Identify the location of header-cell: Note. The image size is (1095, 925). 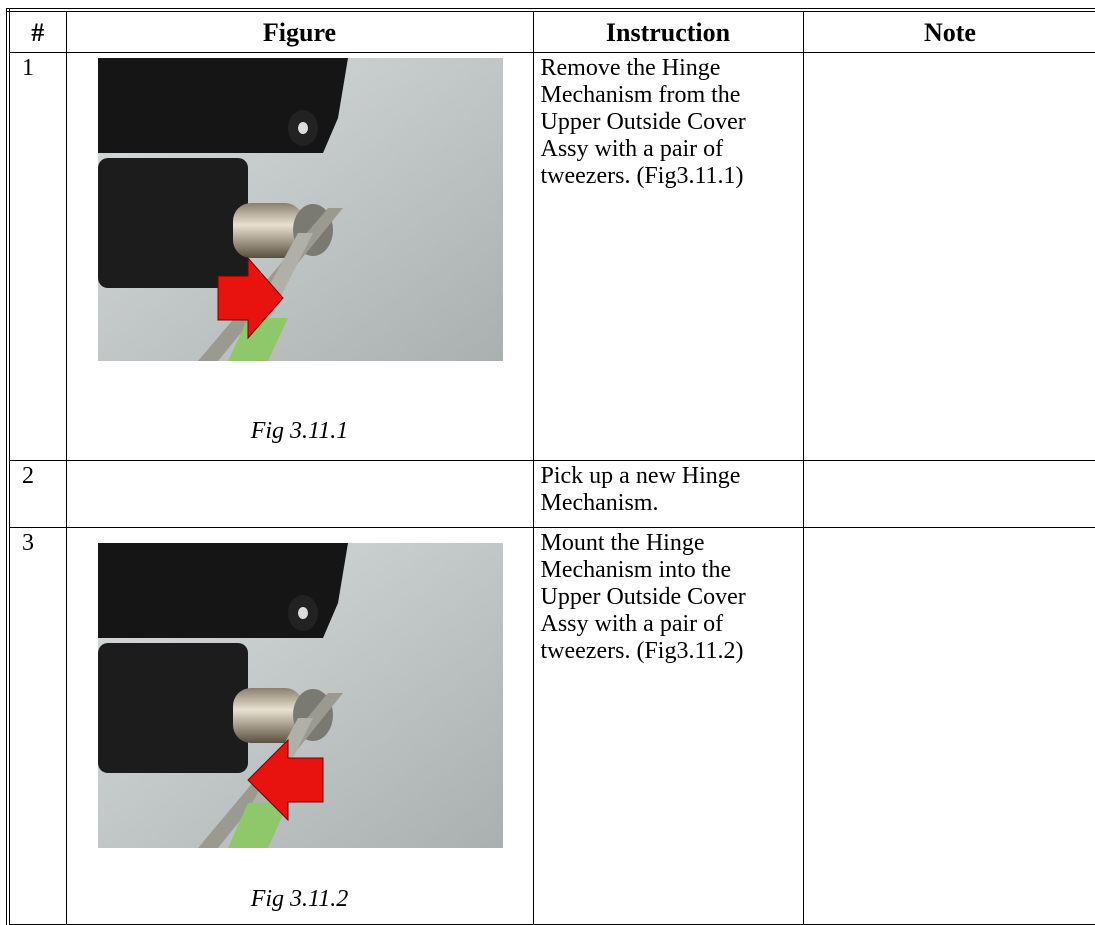
(948, 31).